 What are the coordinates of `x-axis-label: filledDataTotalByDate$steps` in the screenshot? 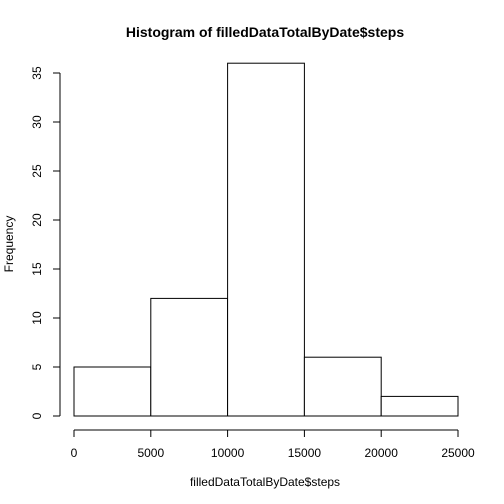 It's located at (265, 482).